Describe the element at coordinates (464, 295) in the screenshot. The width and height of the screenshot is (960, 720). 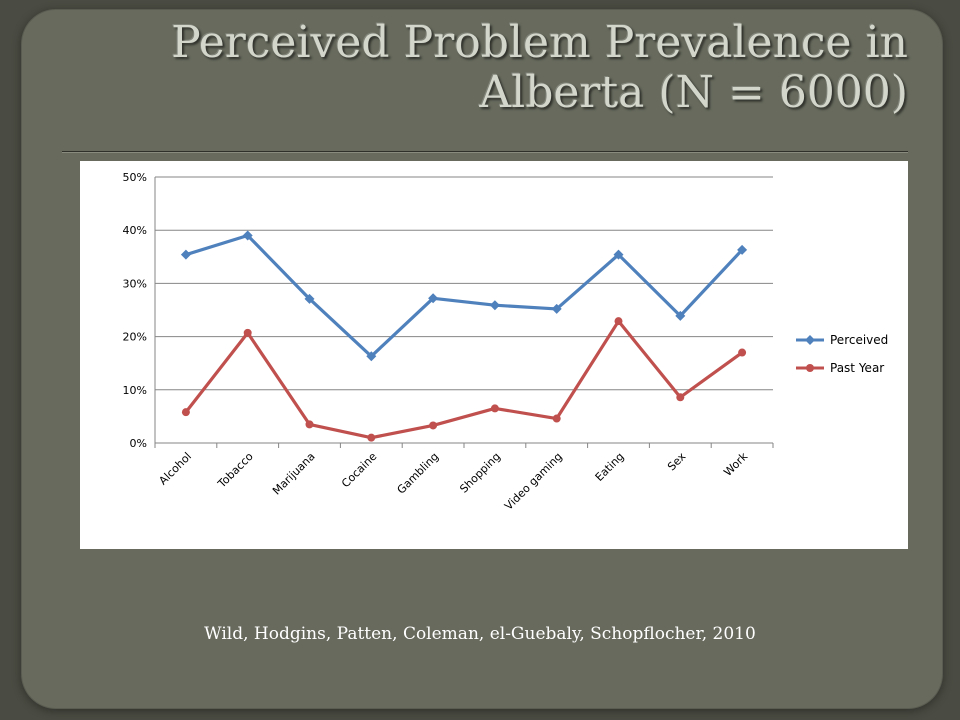
I see `series-line-perceived` at that location.